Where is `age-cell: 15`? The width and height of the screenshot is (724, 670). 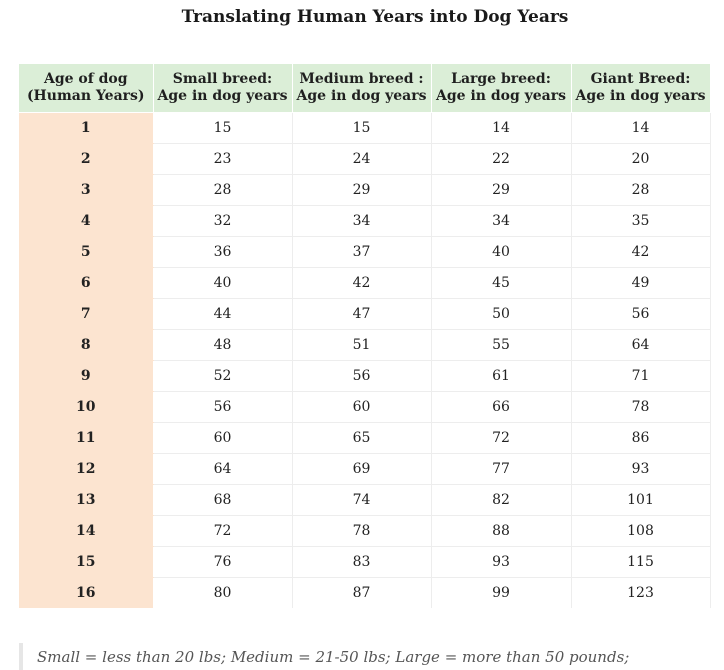 age-cell: 15 is located at coordinates (86, 562).